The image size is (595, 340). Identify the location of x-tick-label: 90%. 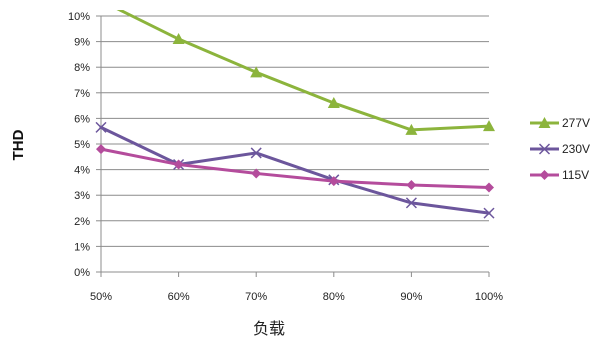
(411, 297).